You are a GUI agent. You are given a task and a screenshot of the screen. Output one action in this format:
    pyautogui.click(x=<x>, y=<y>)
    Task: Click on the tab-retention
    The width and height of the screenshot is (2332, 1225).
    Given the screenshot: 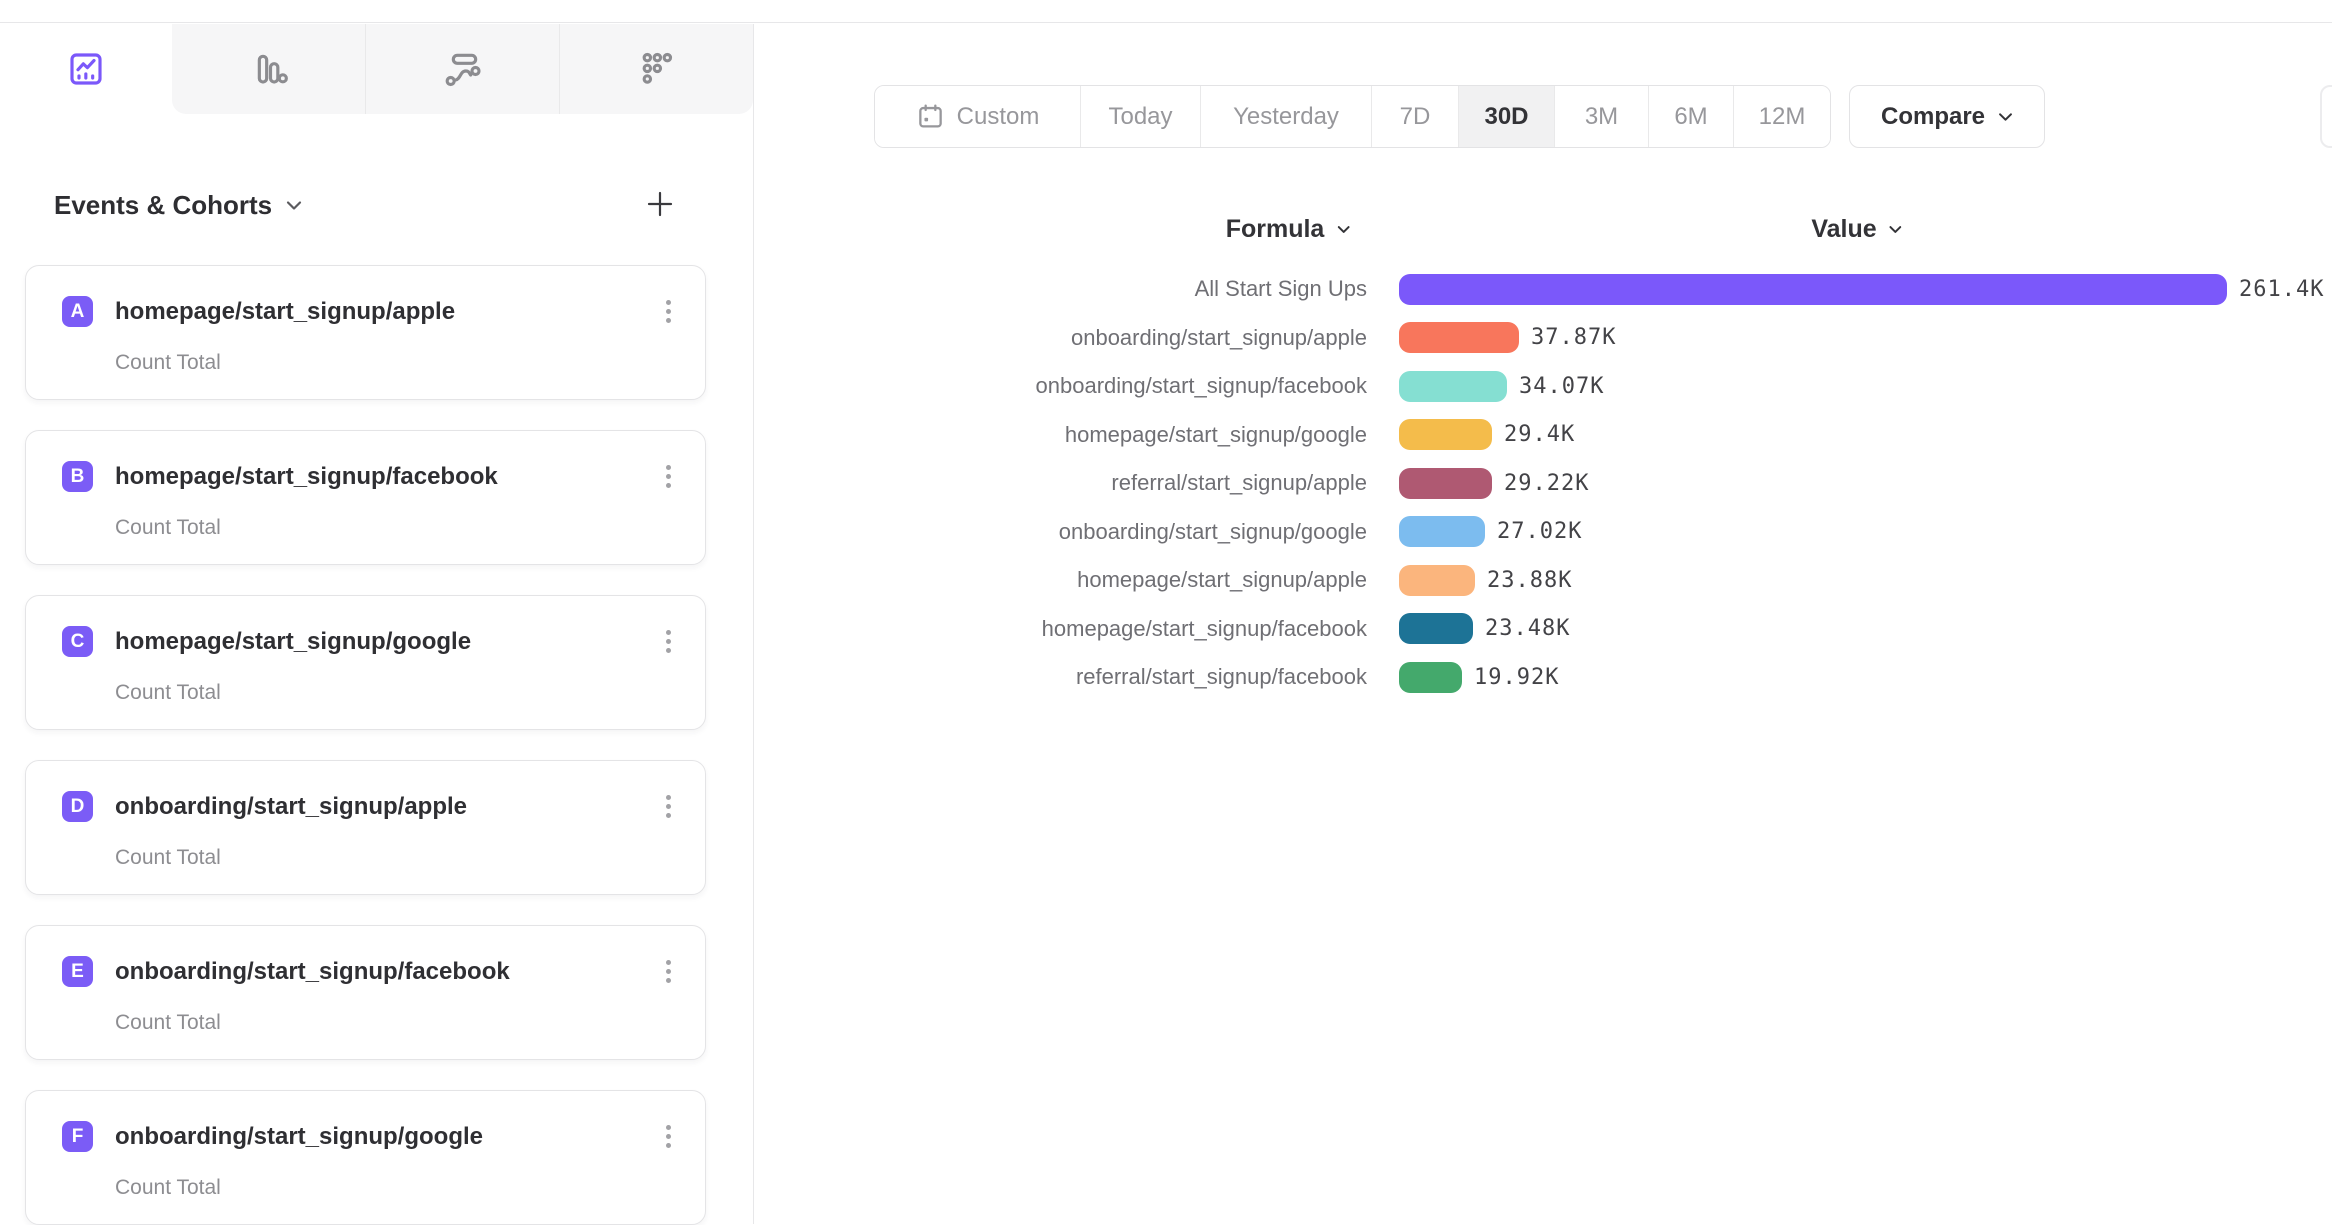 What is the action you would take?
    pyautogui.click(x=656, y=69)
    